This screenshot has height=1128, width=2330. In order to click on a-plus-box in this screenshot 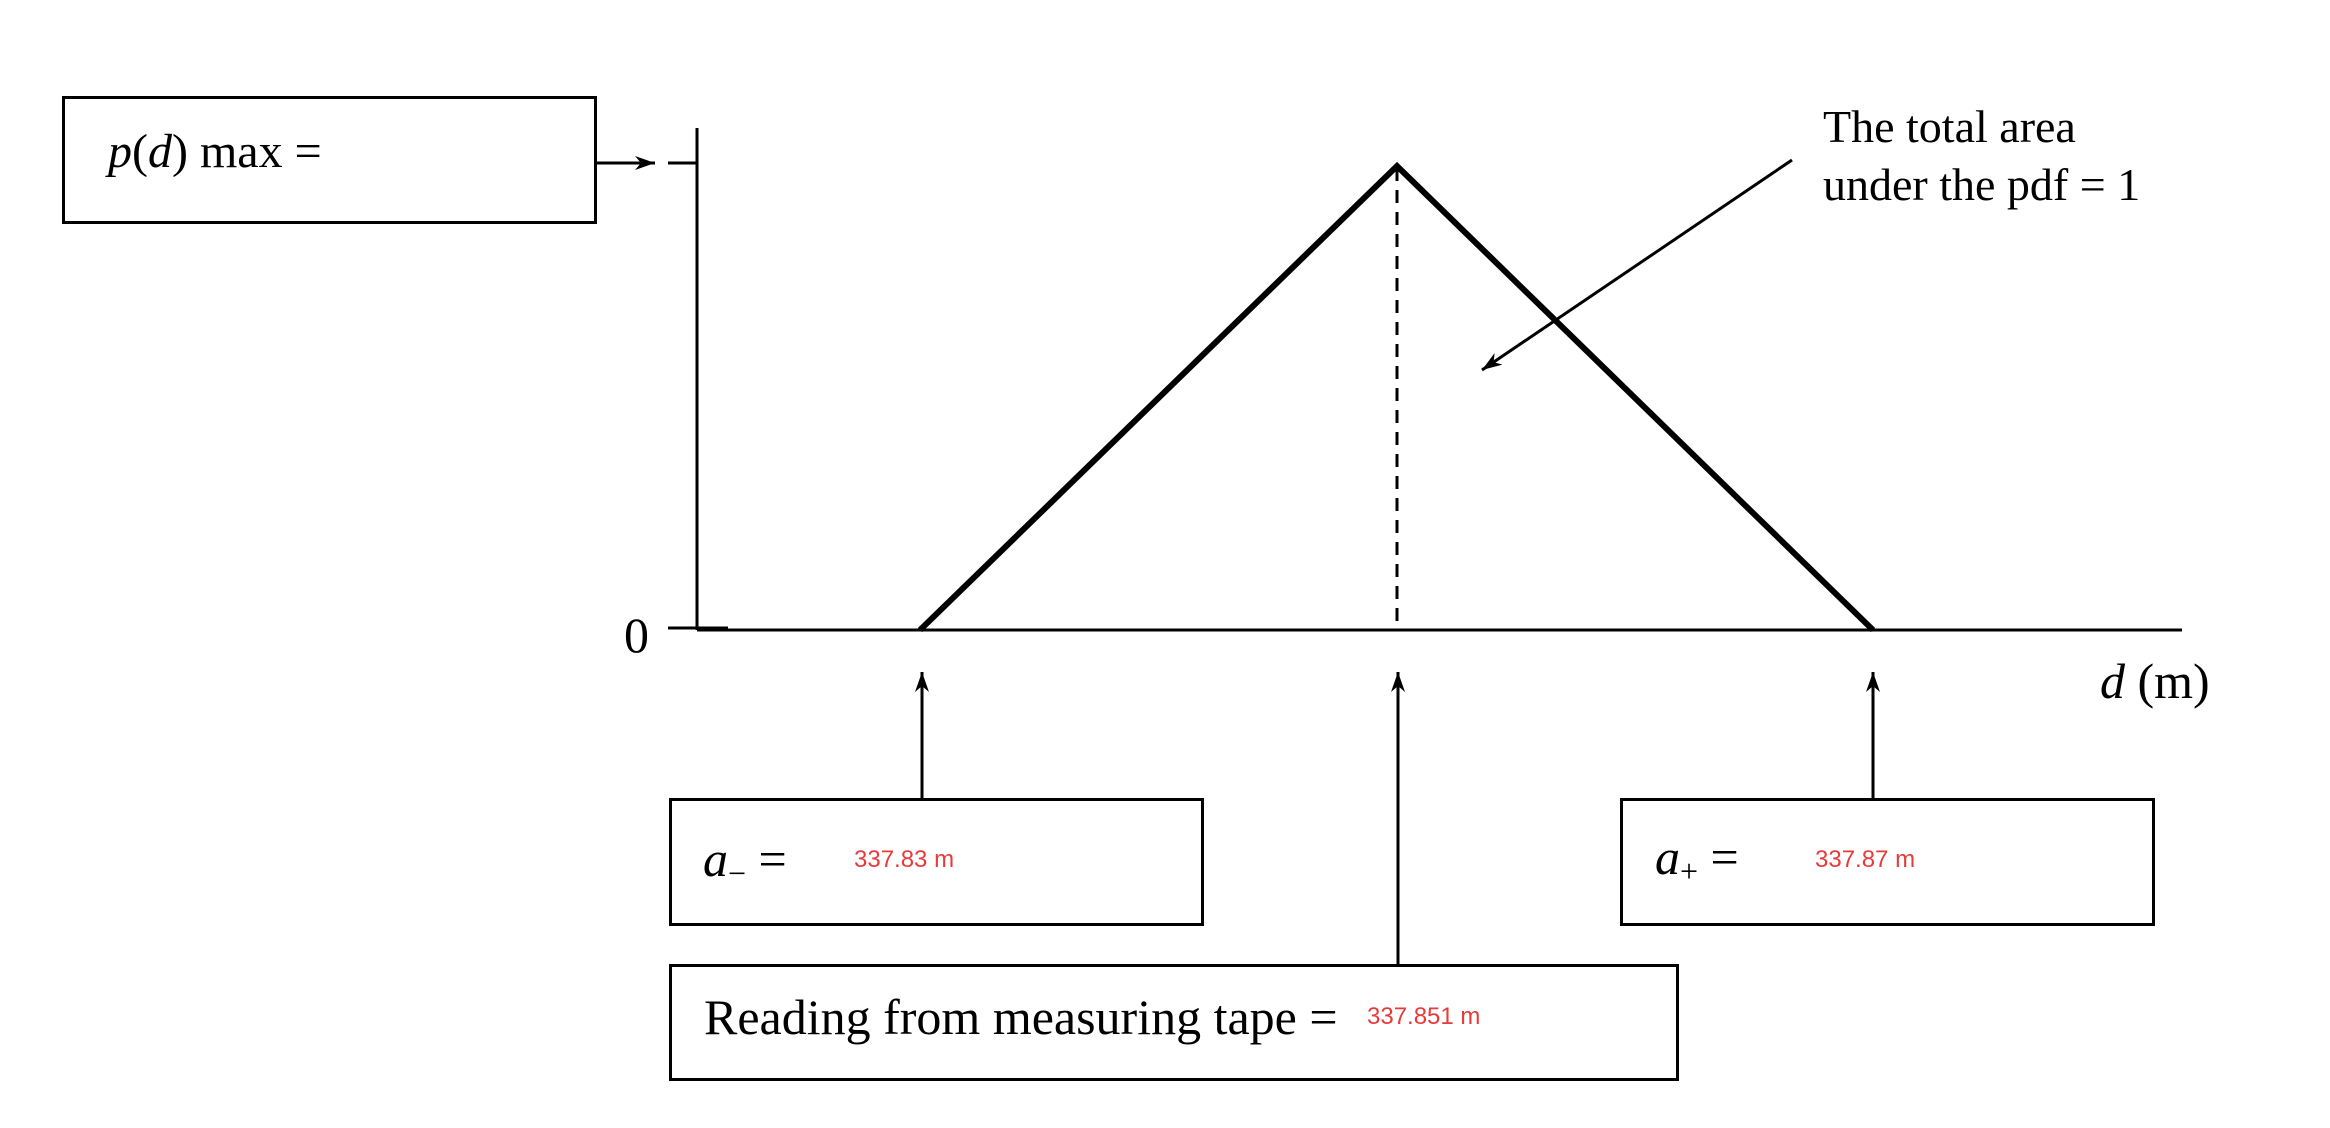, I will do `click(1887, 862)`.